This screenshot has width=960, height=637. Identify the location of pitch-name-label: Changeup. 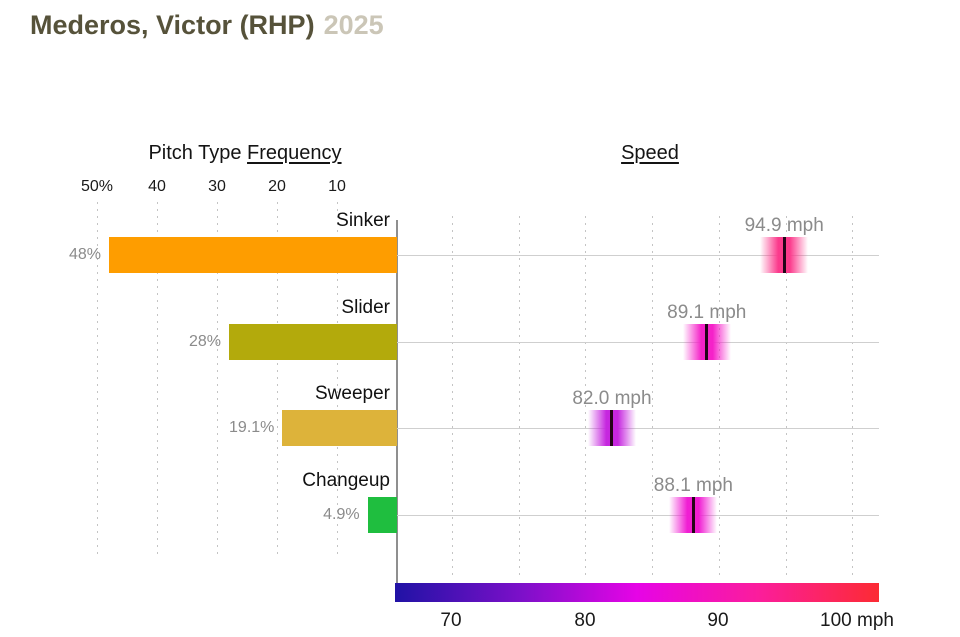
(346, 480).